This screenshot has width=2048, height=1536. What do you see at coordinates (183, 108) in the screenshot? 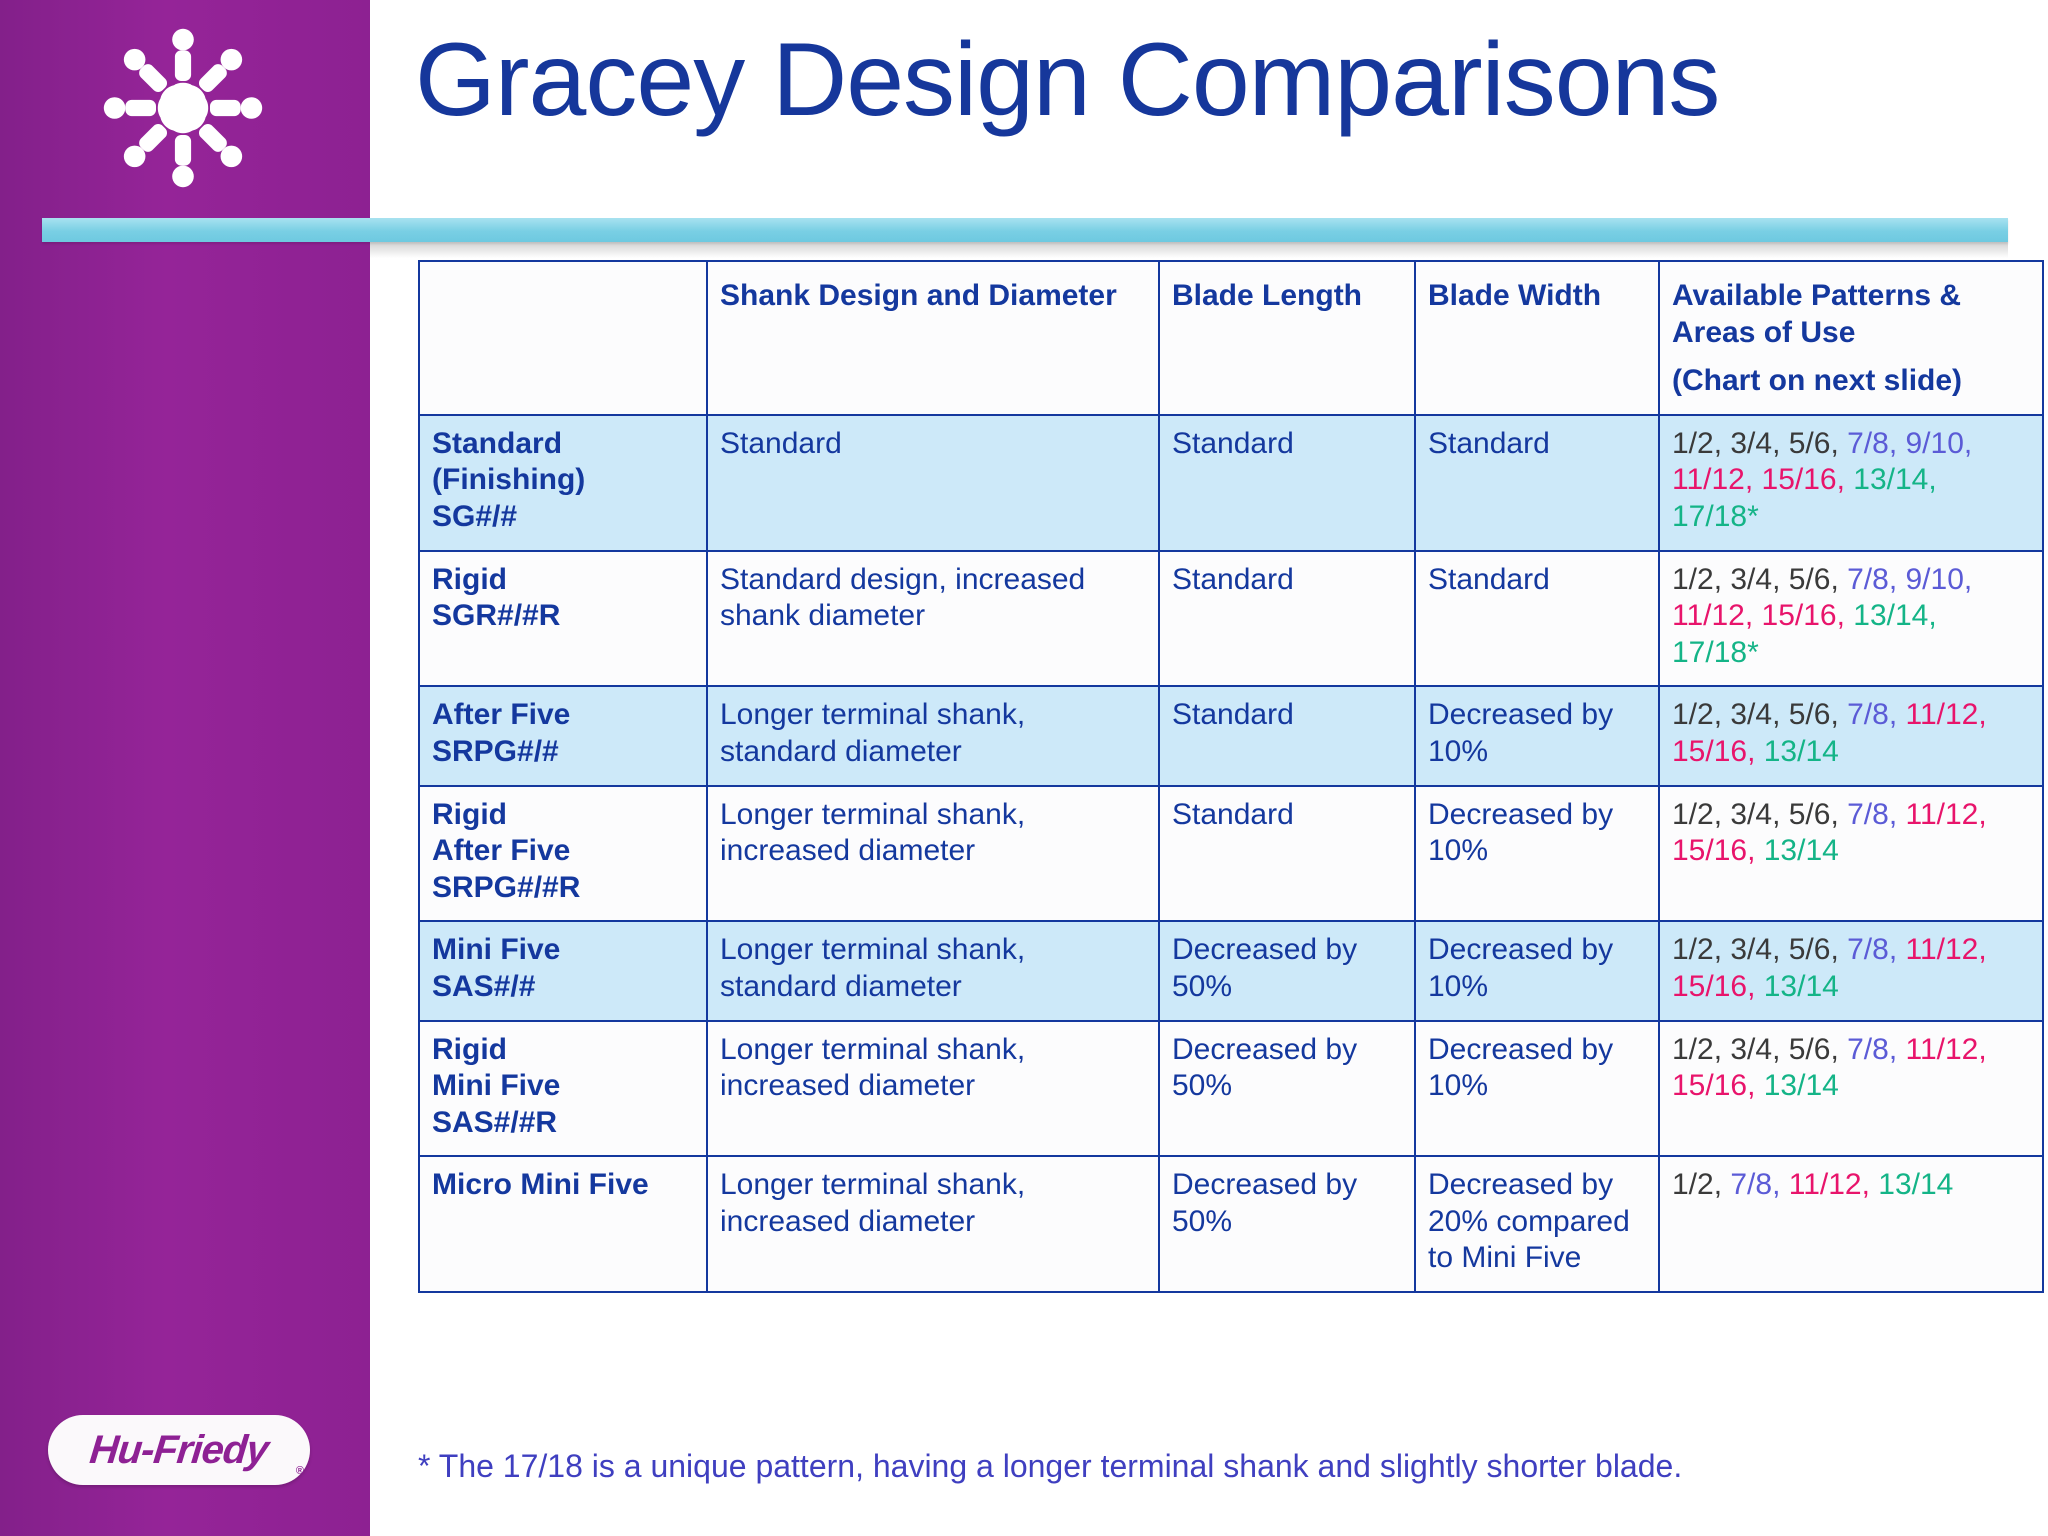
I see `people-snowflake-logo-icon` at bounding box center [183, 108].